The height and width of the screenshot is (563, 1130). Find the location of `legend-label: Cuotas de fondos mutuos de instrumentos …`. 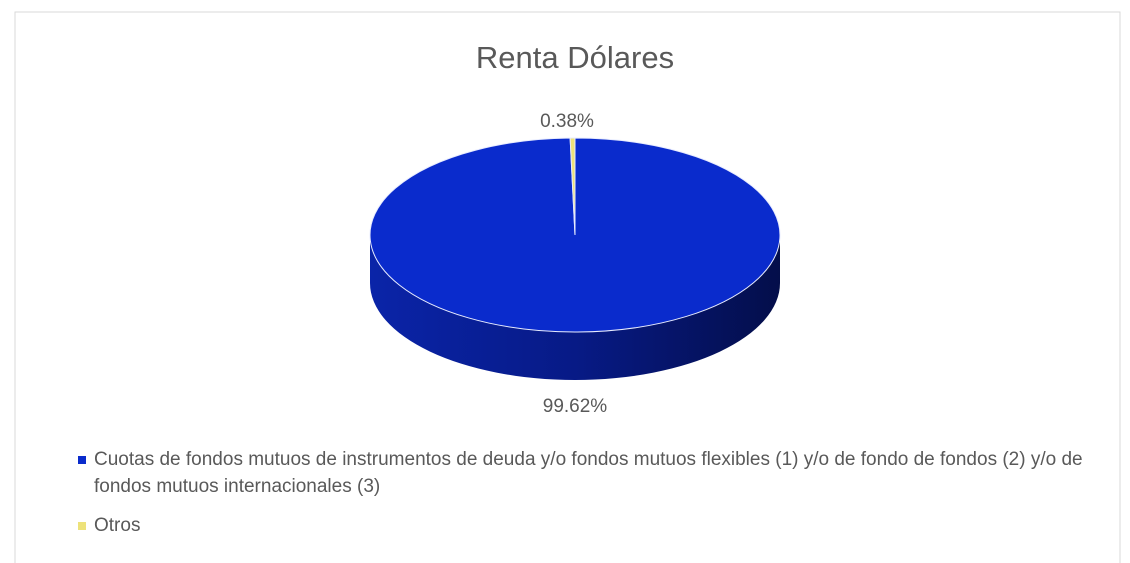

legend-label: Cuotas de fondos mutuos de instrumentos … is located at coordinates (588, 473).